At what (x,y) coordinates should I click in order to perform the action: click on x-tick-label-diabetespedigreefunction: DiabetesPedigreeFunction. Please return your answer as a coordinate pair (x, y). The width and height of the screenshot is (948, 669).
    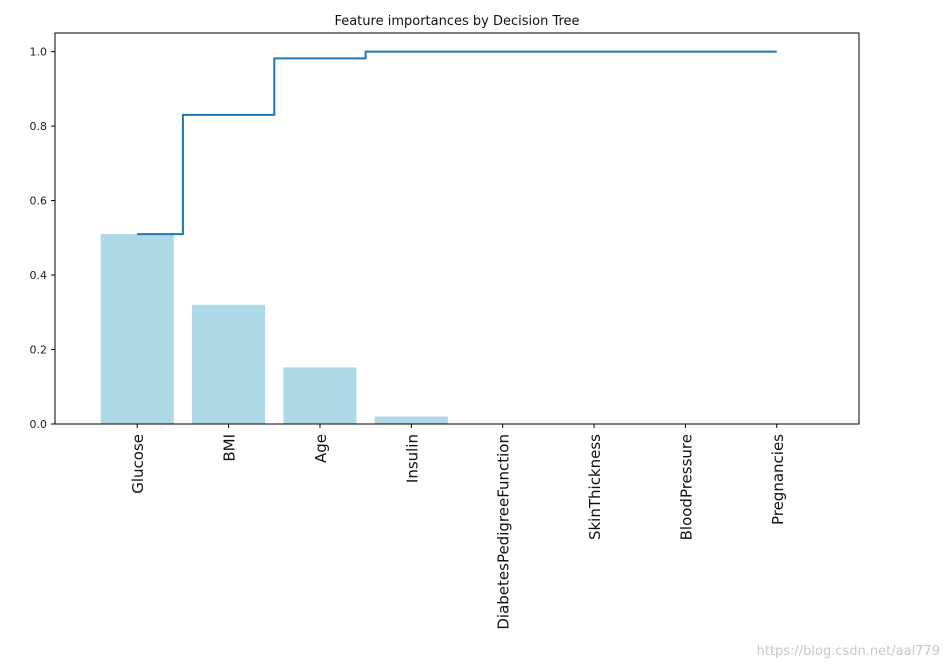
    Looking at the image, I should click on (504, 532).